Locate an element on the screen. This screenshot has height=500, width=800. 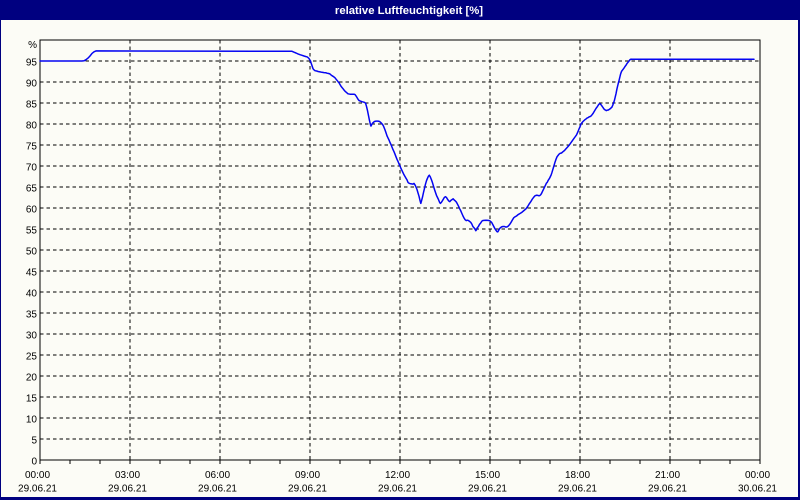
svg-text: 60 is located at coordinates (32, 210).